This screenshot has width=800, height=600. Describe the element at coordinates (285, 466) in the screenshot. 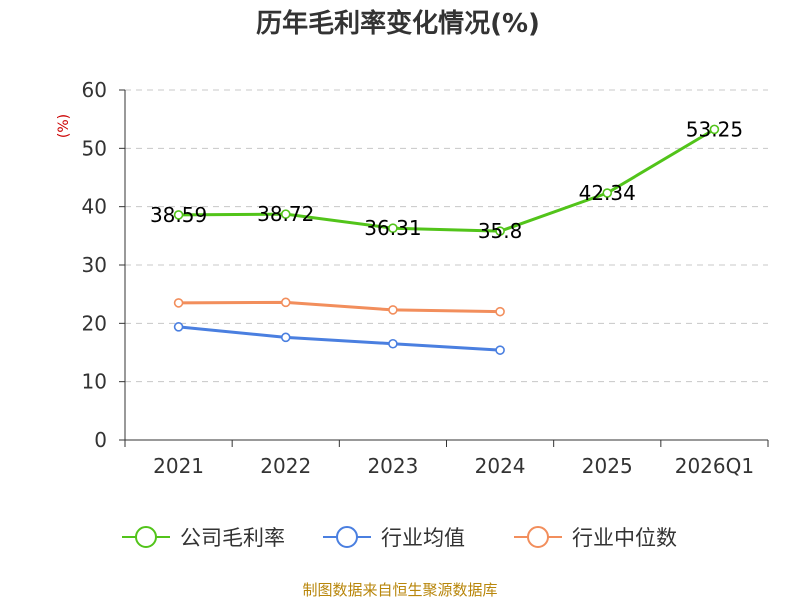

I see `x-tick-label: 2022` at that location.